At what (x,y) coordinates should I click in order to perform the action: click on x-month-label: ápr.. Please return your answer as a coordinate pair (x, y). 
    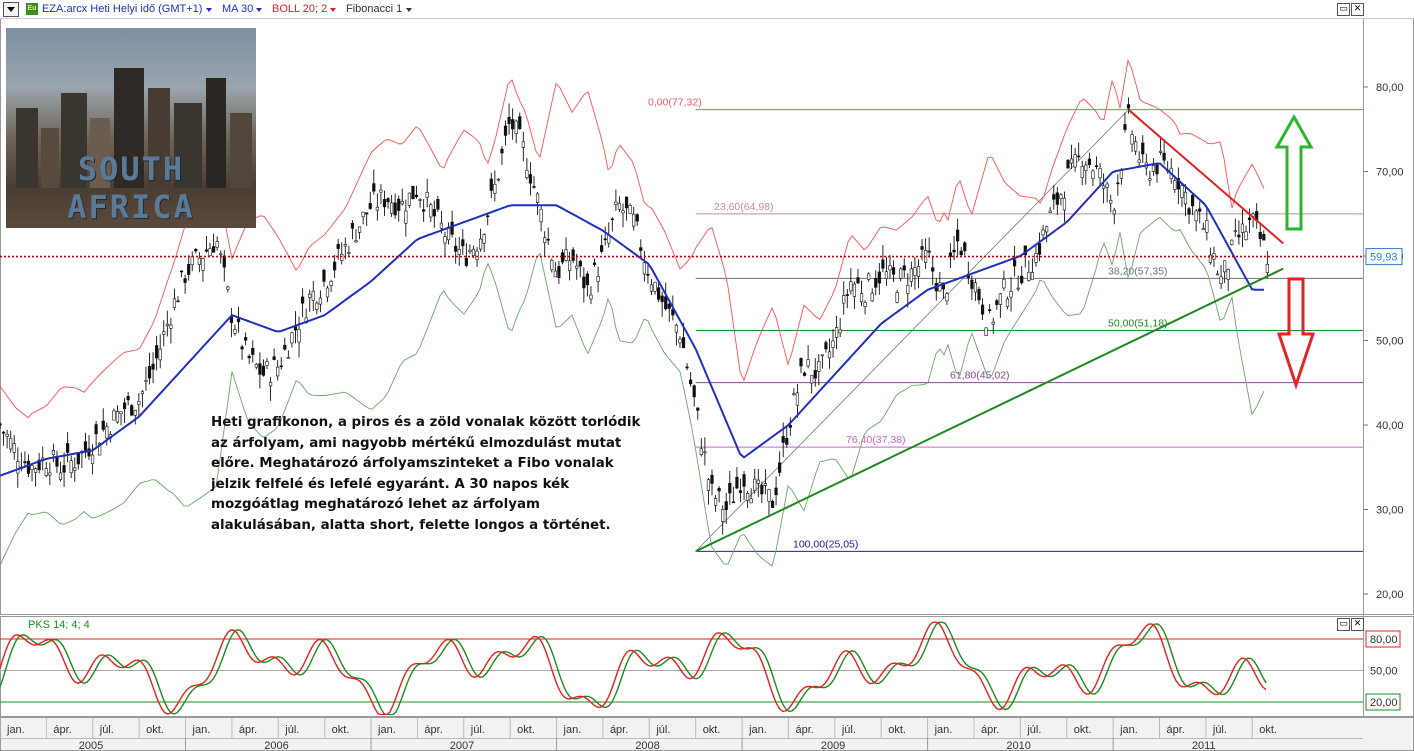
    Looking at the image, I should click on (804, 730).